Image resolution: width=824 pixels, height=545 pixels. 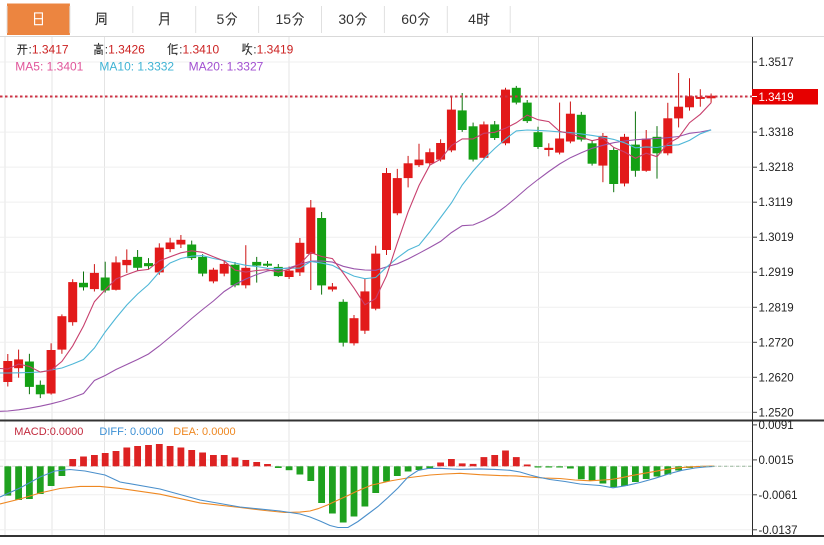 I want to click on svg-text: DIFF: 0.0000, so click(x=131, y=432).